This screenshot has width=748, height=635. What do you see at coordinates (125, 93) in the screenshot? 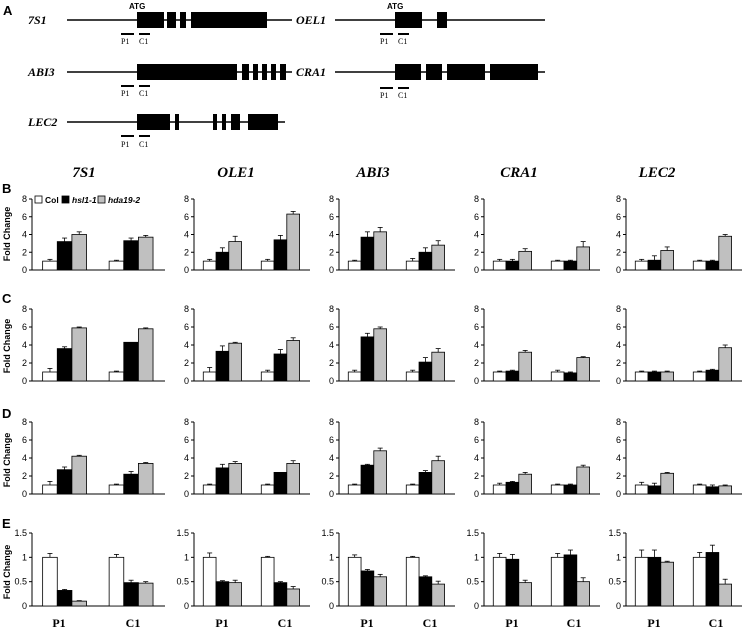
I see `primer-label: P1` at bounding box center [125, 93].